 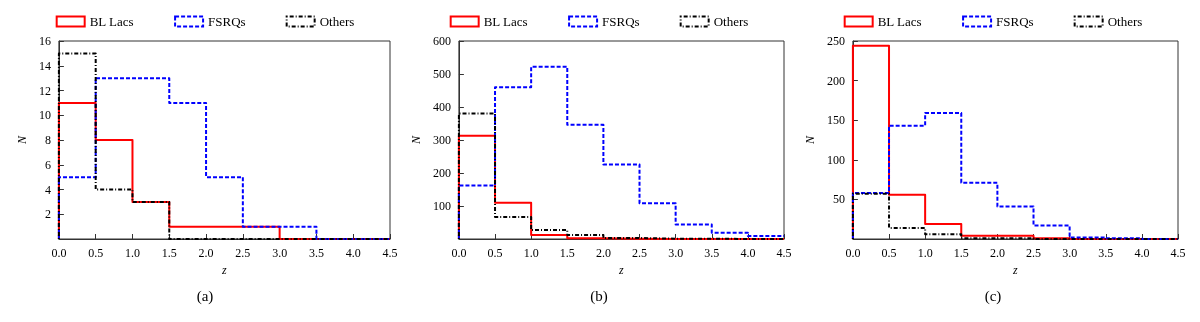 What do you see at coordinates (205, 296) in the screenshot?
I see `text: (a)` at bounding box center [205, 296].